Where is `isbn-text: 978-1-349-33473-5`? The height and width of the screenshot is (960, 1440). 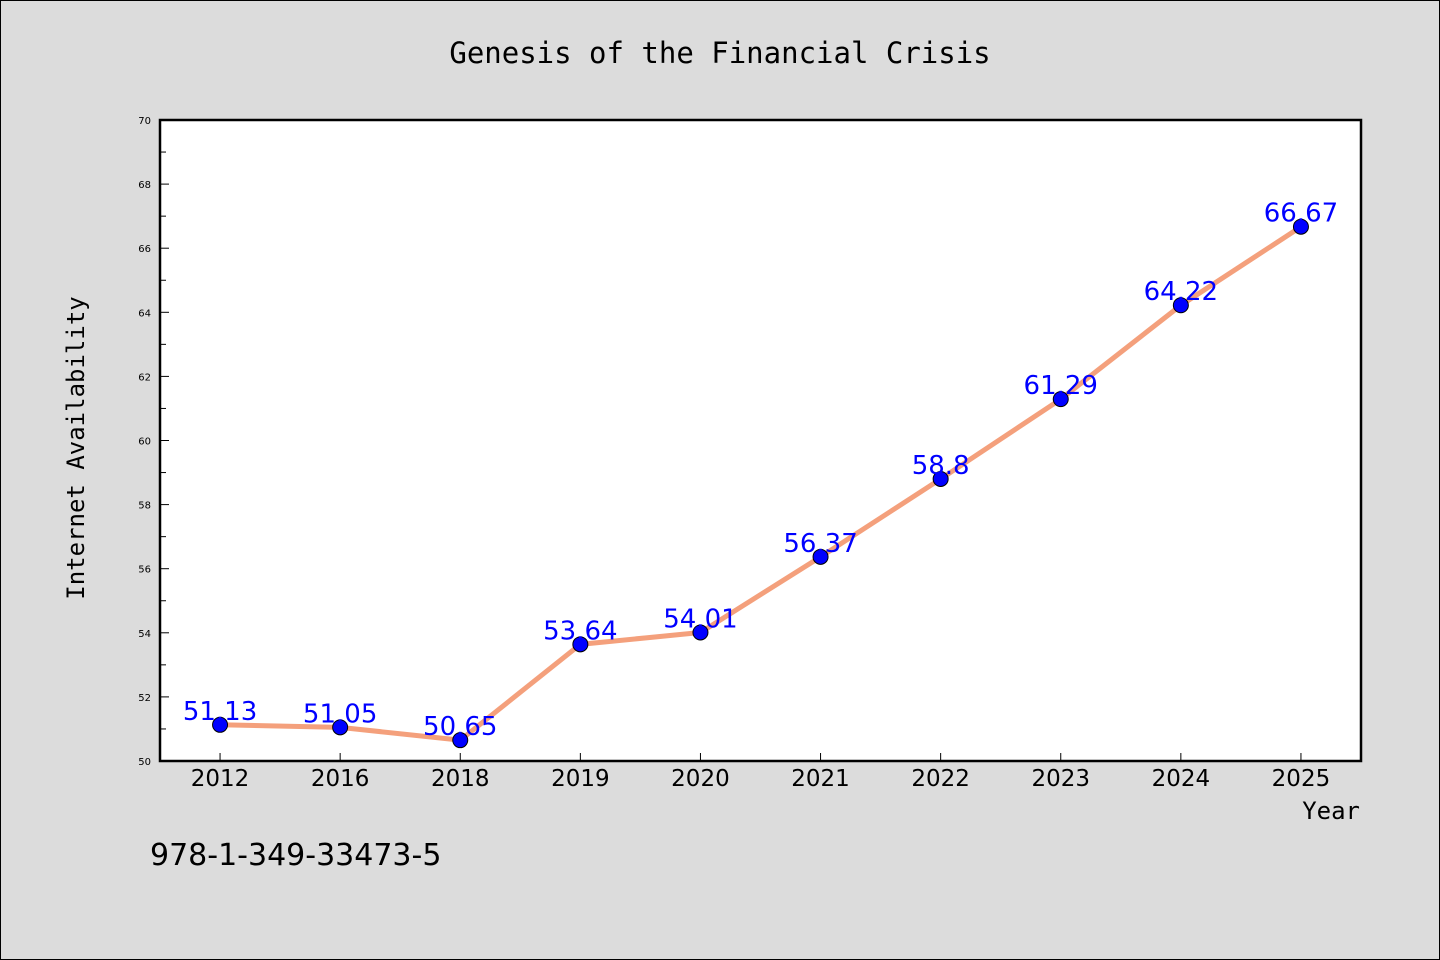
isbn-text: 978-1-349-33473-5 is located at coordinates (295, 855).